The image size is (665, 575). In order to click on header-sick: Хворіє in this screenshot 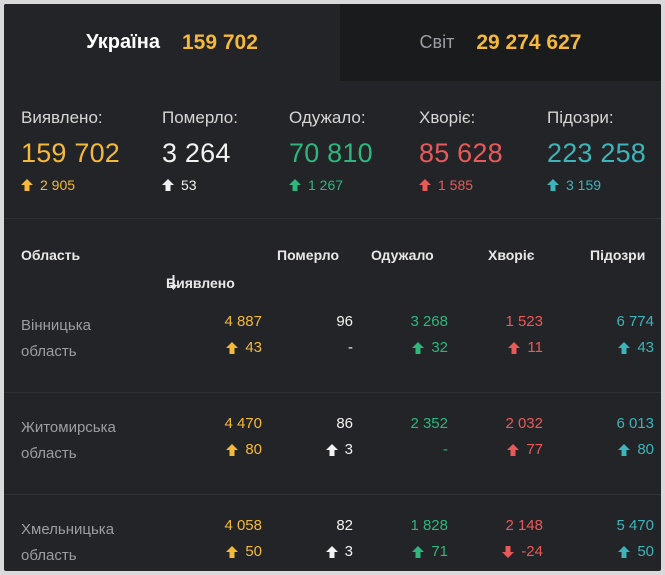, I will do `click(511, 255)`.